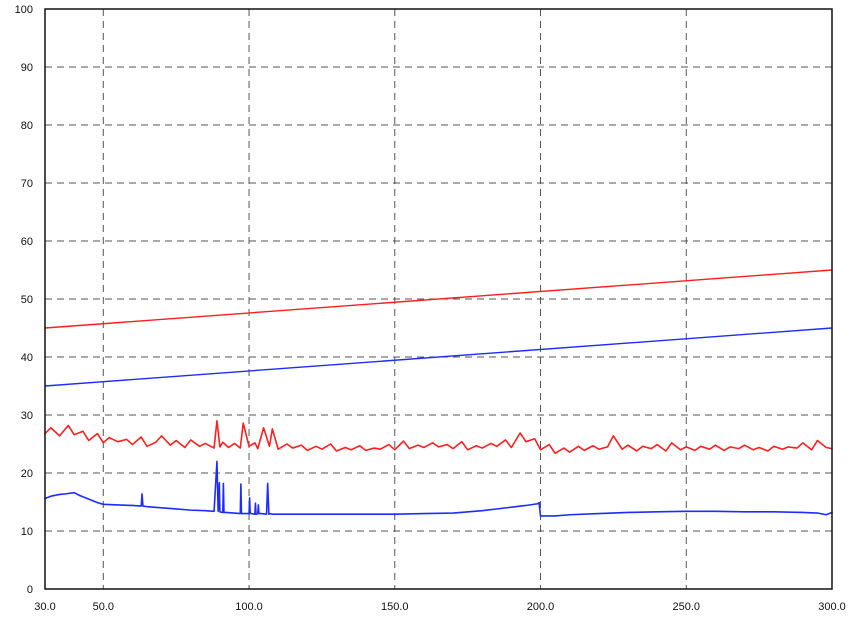 The image size is (862, 620). What do you see at coordinates (27, 300) in the screenshot?
I see `y-tick-label-5: 50` at bounding box center [27, 300].